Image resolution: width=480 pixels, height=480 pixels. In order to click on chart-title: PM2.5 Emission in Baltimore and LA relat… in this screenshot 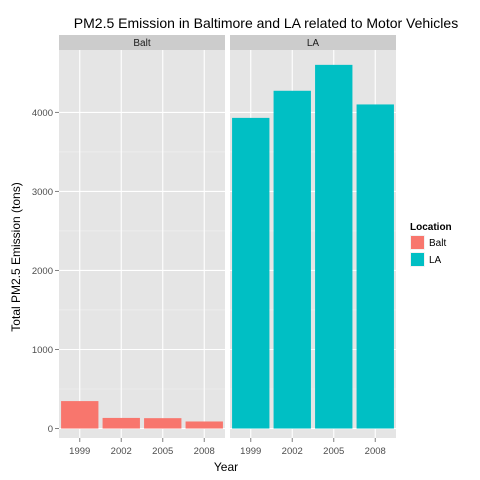, I will do `click(266, 23)`.